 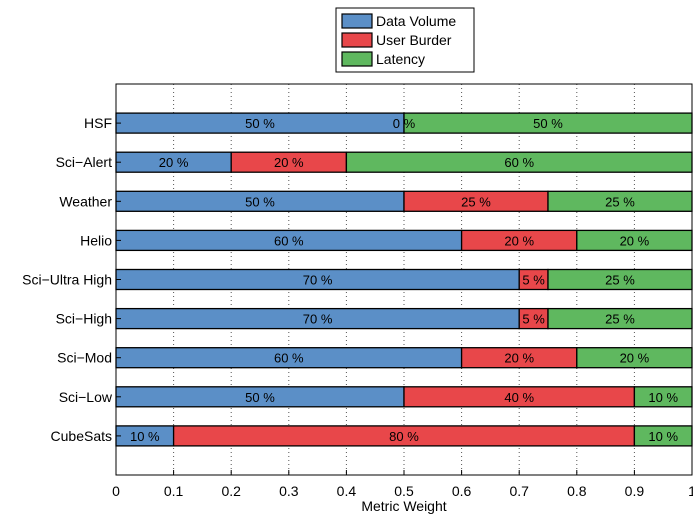 What do you see at coordinates (519, 397) in the screenshot?
I see `bar-value-label: 40 %` at bounding box center [519, 397].